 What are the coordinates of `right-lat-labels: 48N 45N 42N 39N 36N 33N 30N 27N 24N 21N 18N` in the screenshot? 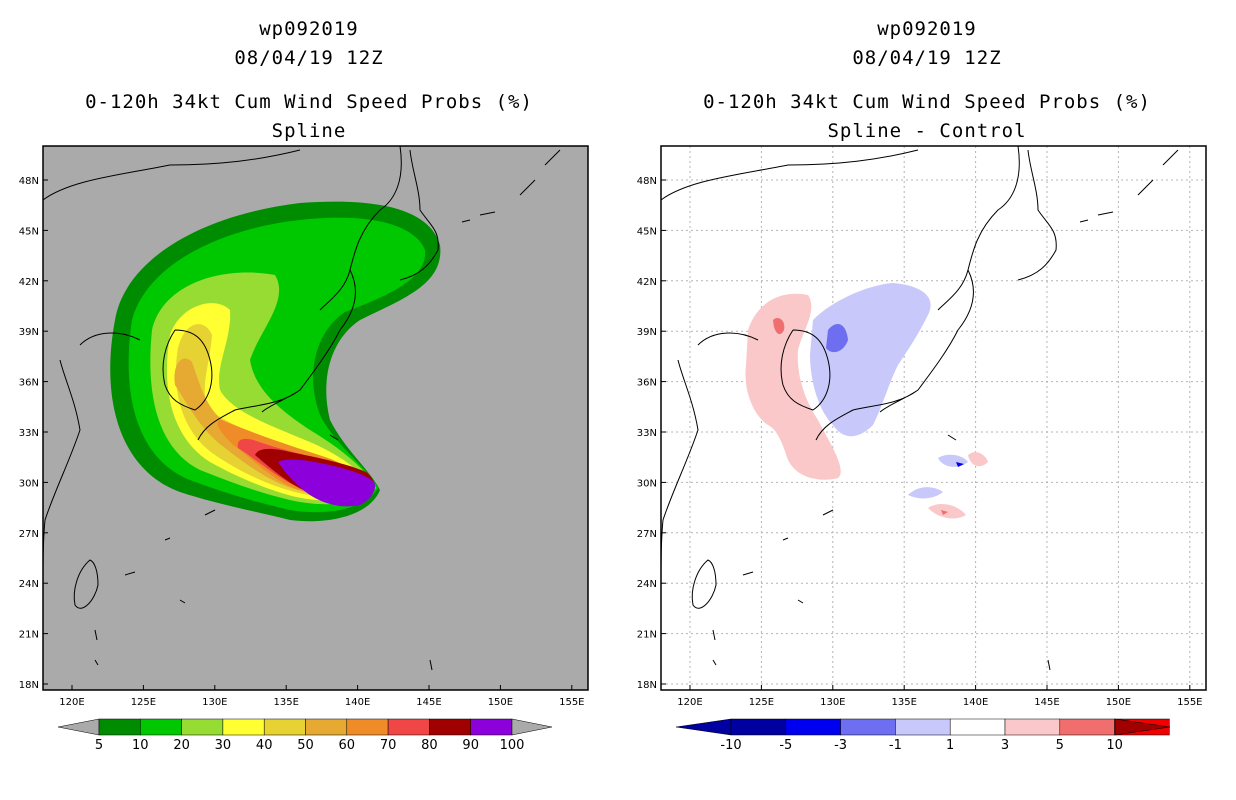 It's located at (651, 433).